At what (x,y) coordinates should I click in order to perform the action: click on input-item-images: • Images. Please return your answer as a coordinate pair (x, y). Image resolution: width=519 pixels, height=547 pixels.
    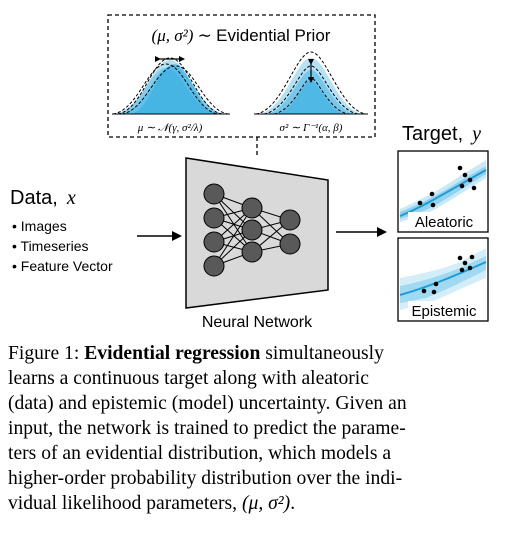
    Looking at the image, I should click on (39, 226).